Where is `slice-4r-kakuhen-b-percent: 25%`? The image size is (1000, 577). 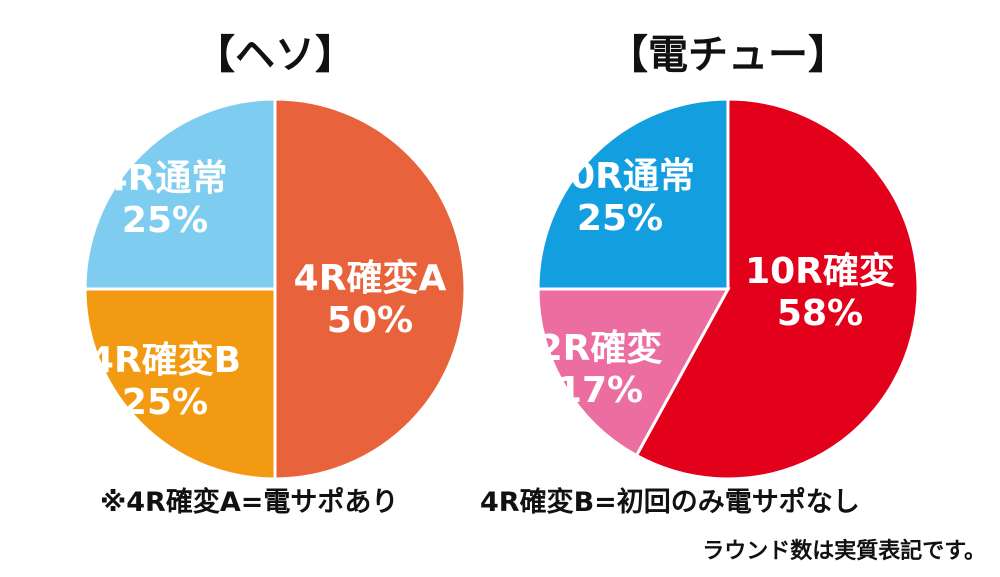
slice-4r-kakuhen-b-percent: 25% is located at coordinates (165, 402).